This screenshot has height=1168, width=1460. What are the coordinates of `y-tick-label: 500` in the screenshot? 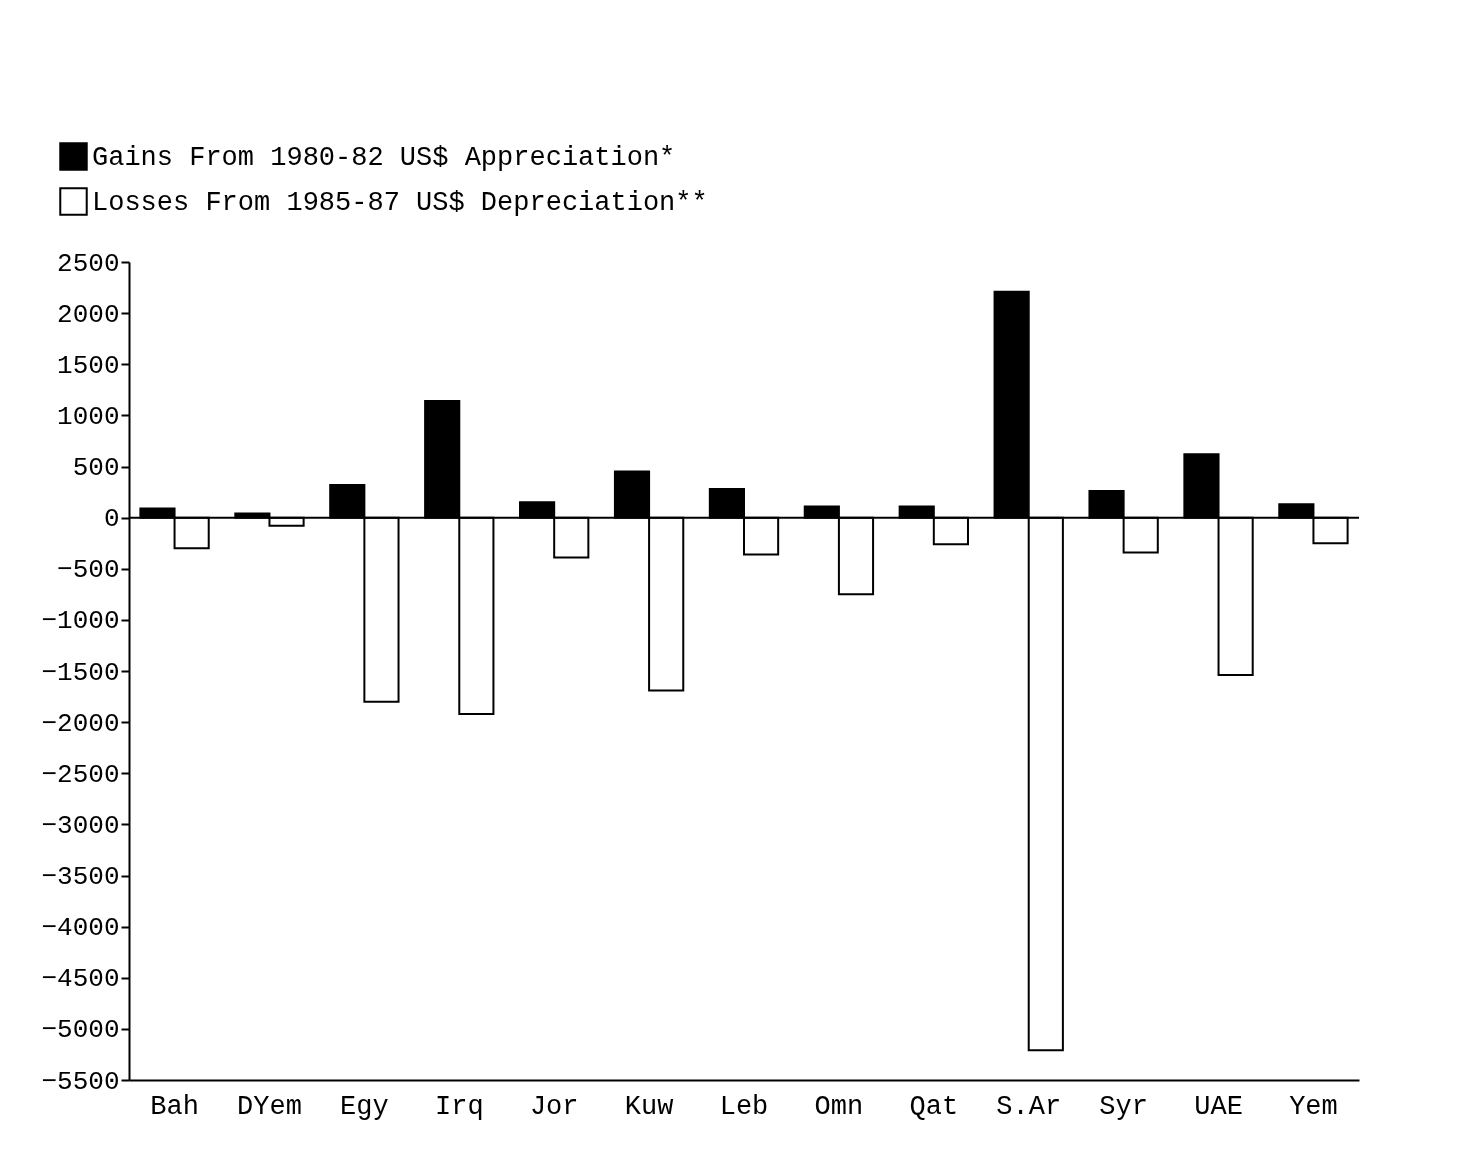 It's located at (96, 468).